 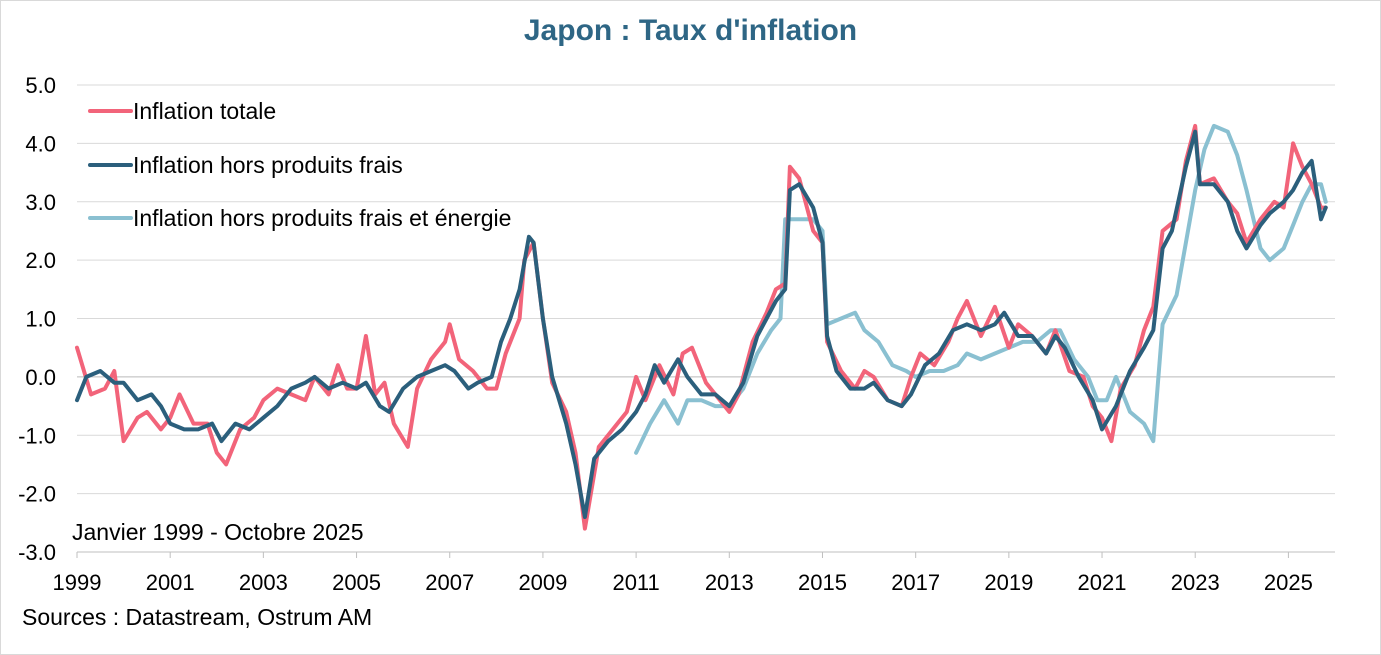 I want to click on chart-title: Japon : Taux d'inflation, so click(x=690, y=30).